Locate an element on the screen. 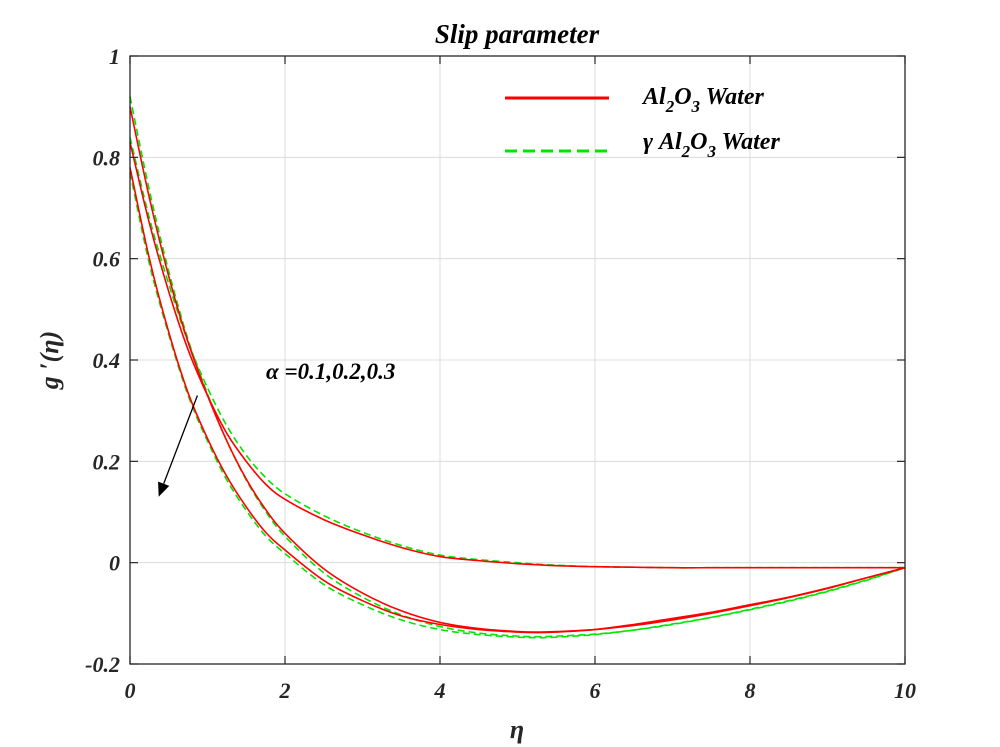  y-tick-label: 0.4 is located at coordinates (107, 360).